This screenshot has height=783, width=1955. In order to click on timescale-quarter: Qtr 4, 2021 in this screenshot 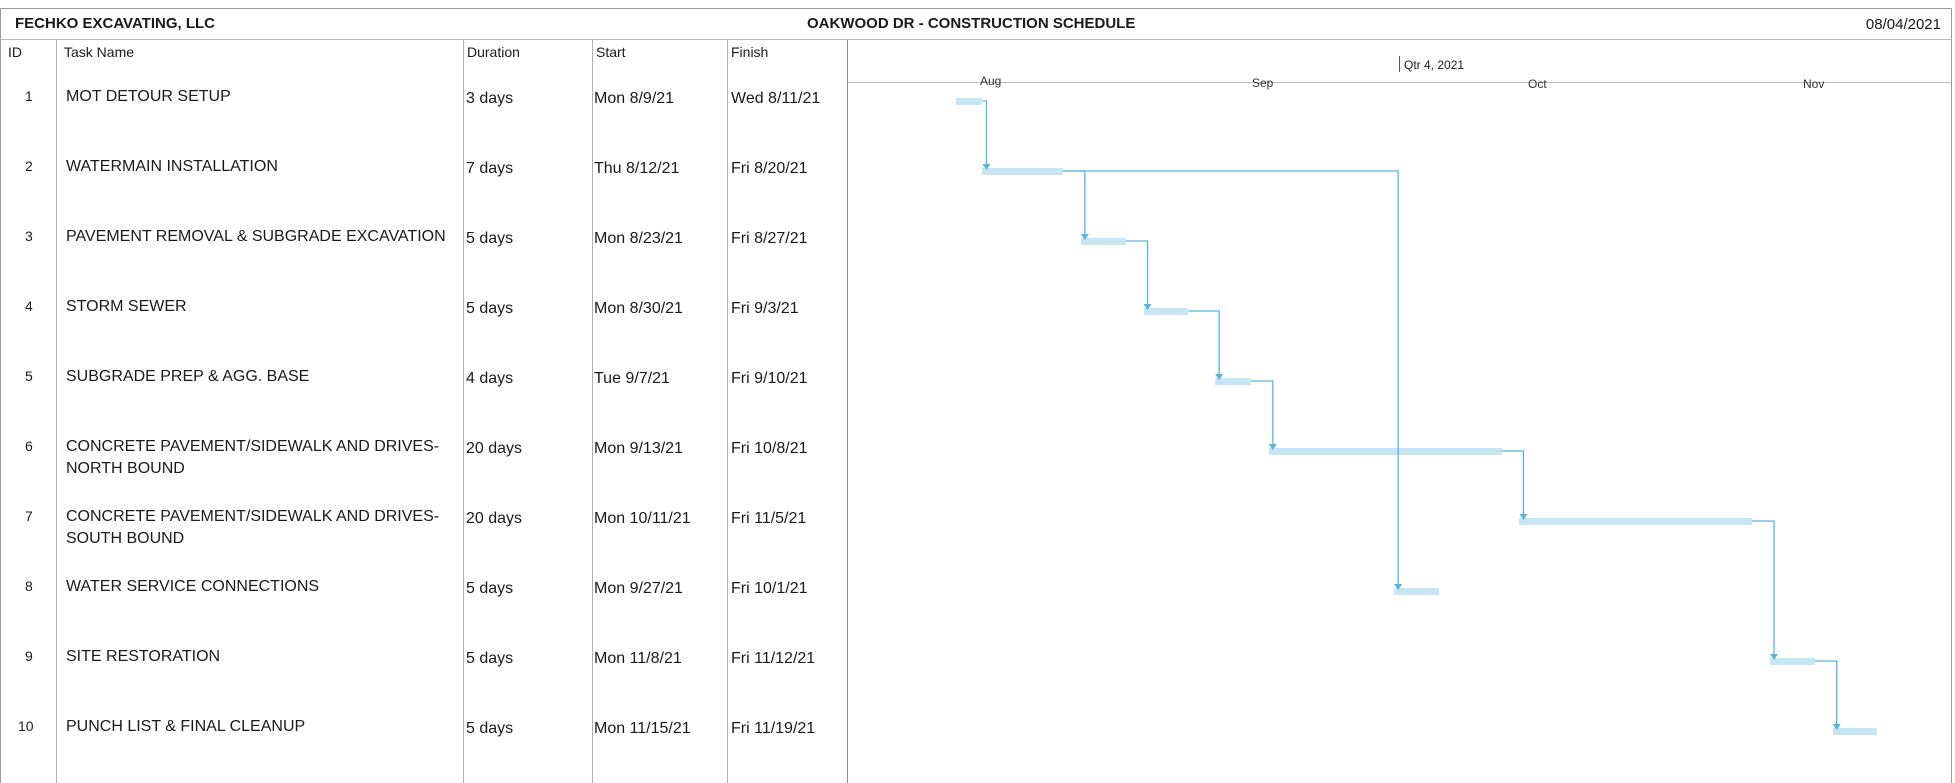, I will do `click(1434, 65)`.